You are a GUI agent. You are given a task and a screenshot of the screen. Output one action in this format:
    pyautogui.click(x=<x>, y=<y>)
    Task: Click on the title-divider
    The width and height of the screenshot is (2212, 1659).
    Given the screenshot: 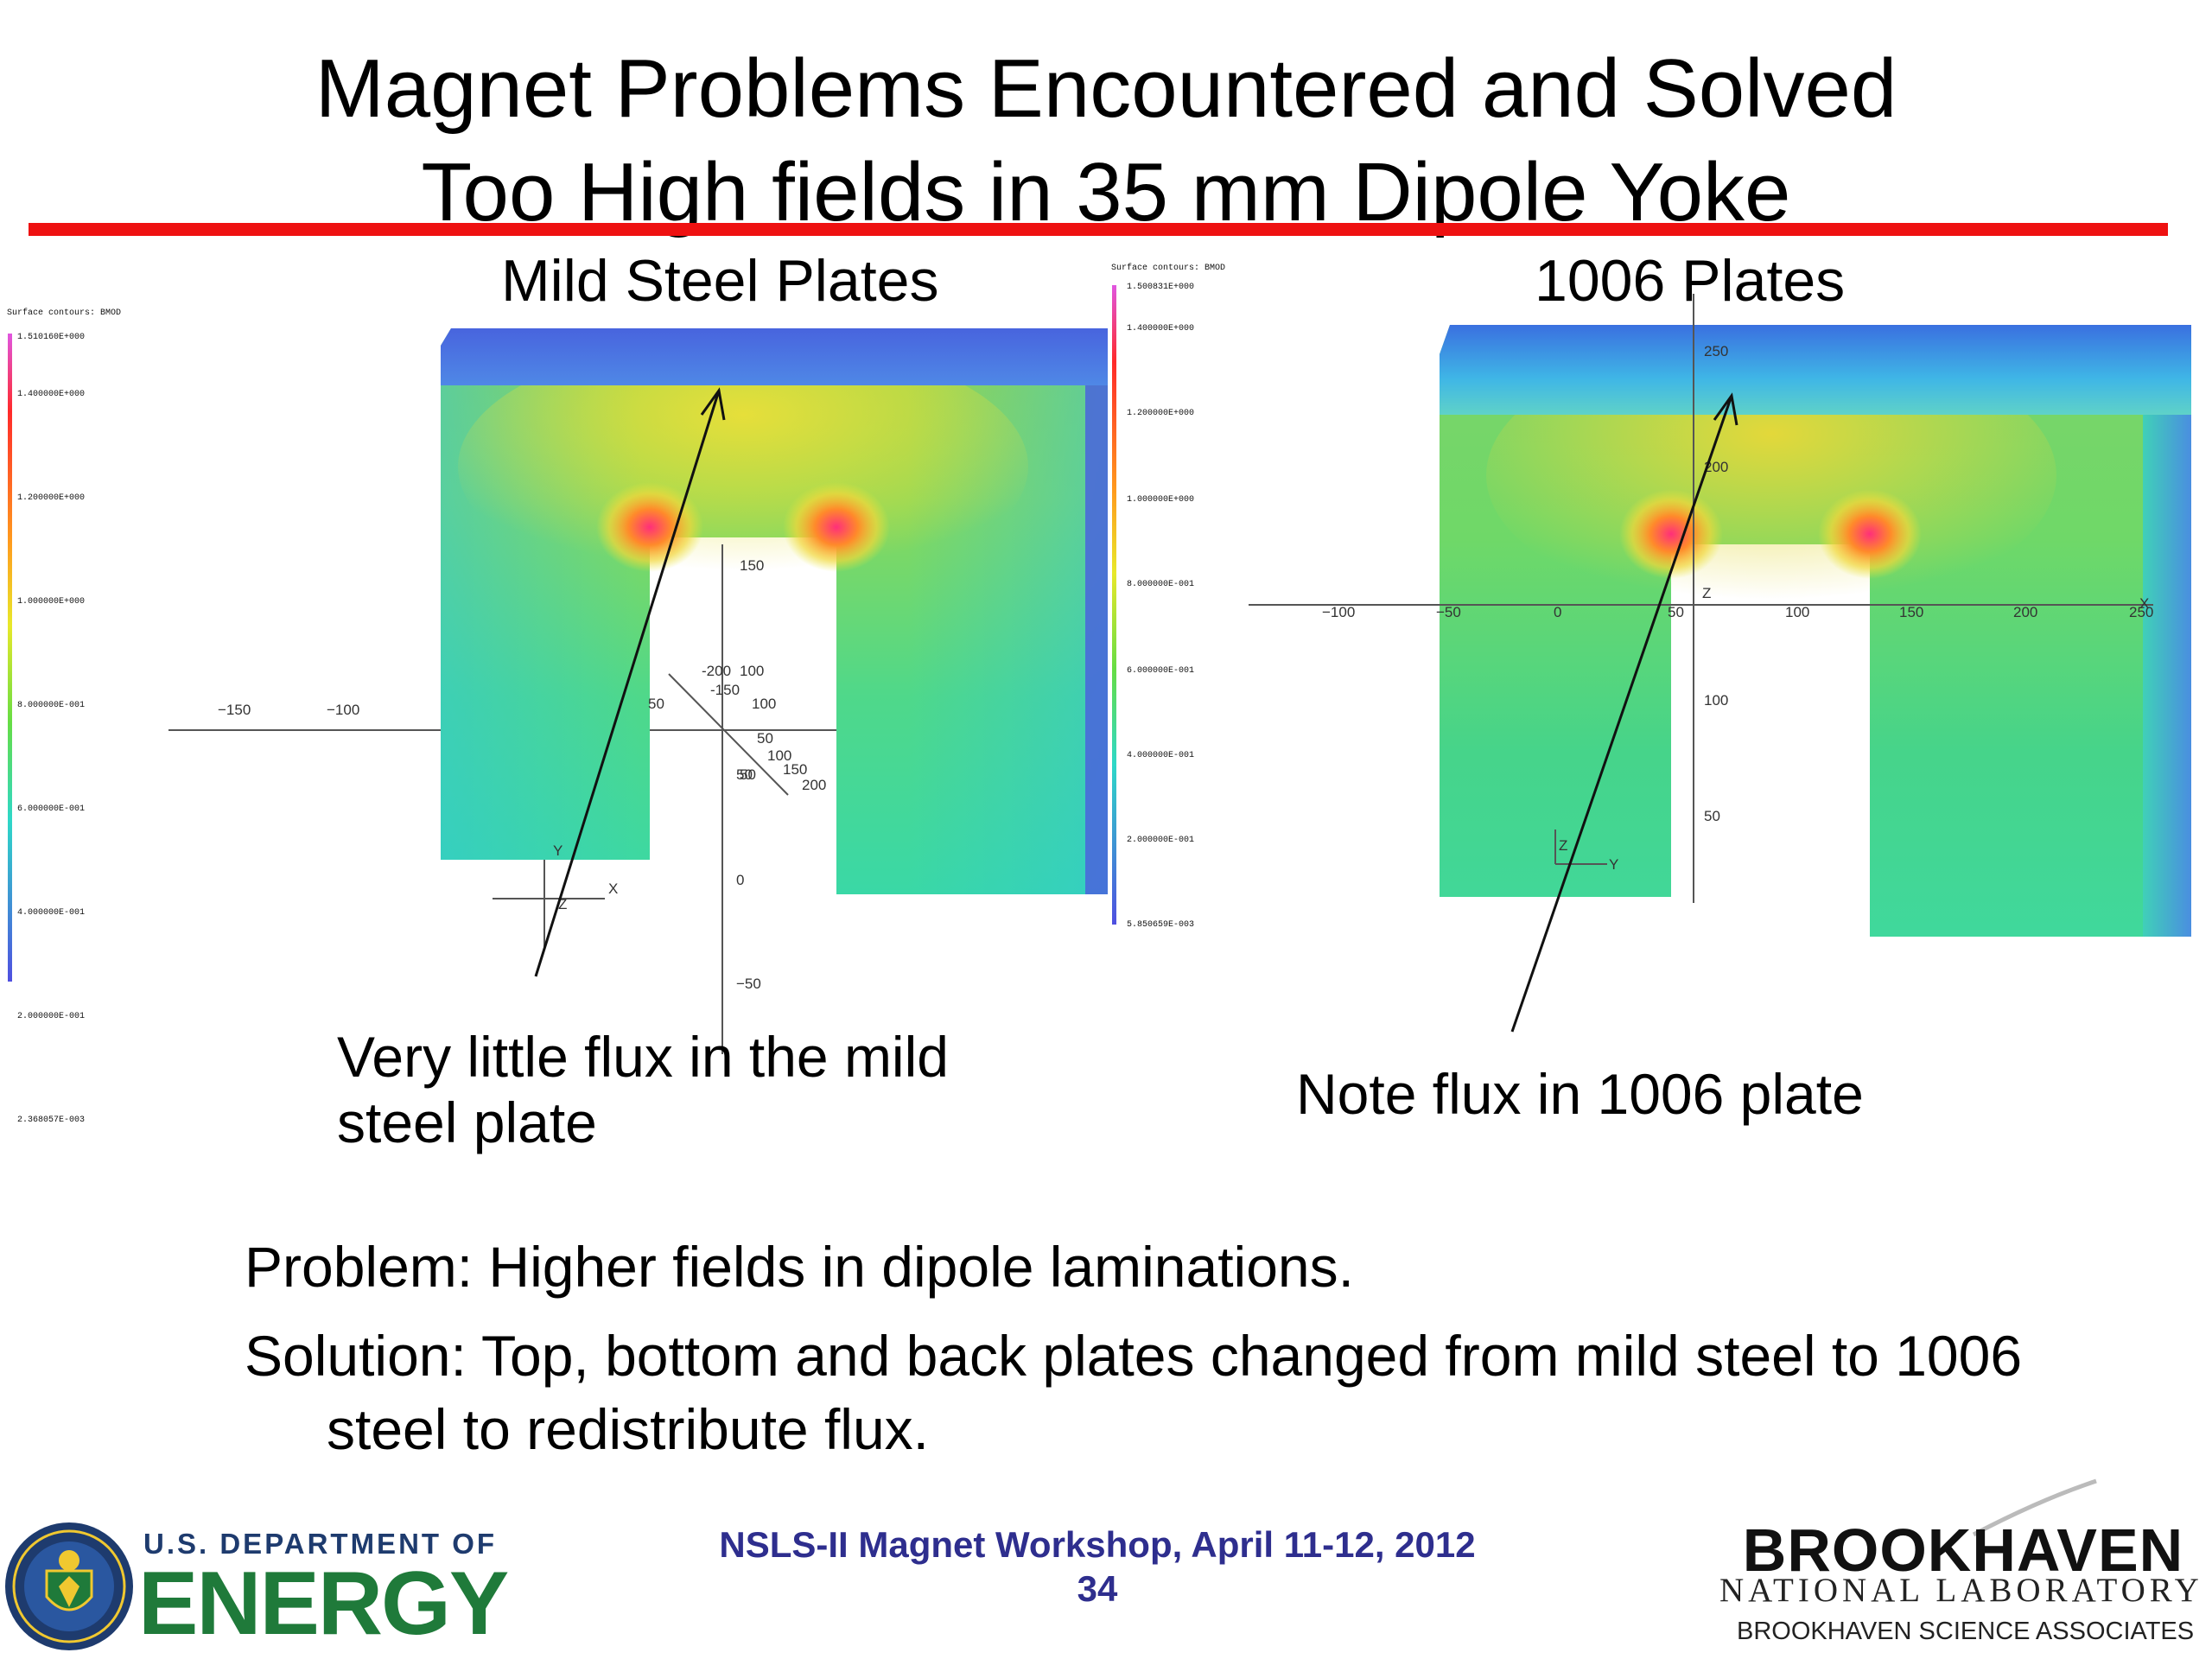 What is the action you would take?
    pyautogui.click(x=1098, y=230)
    